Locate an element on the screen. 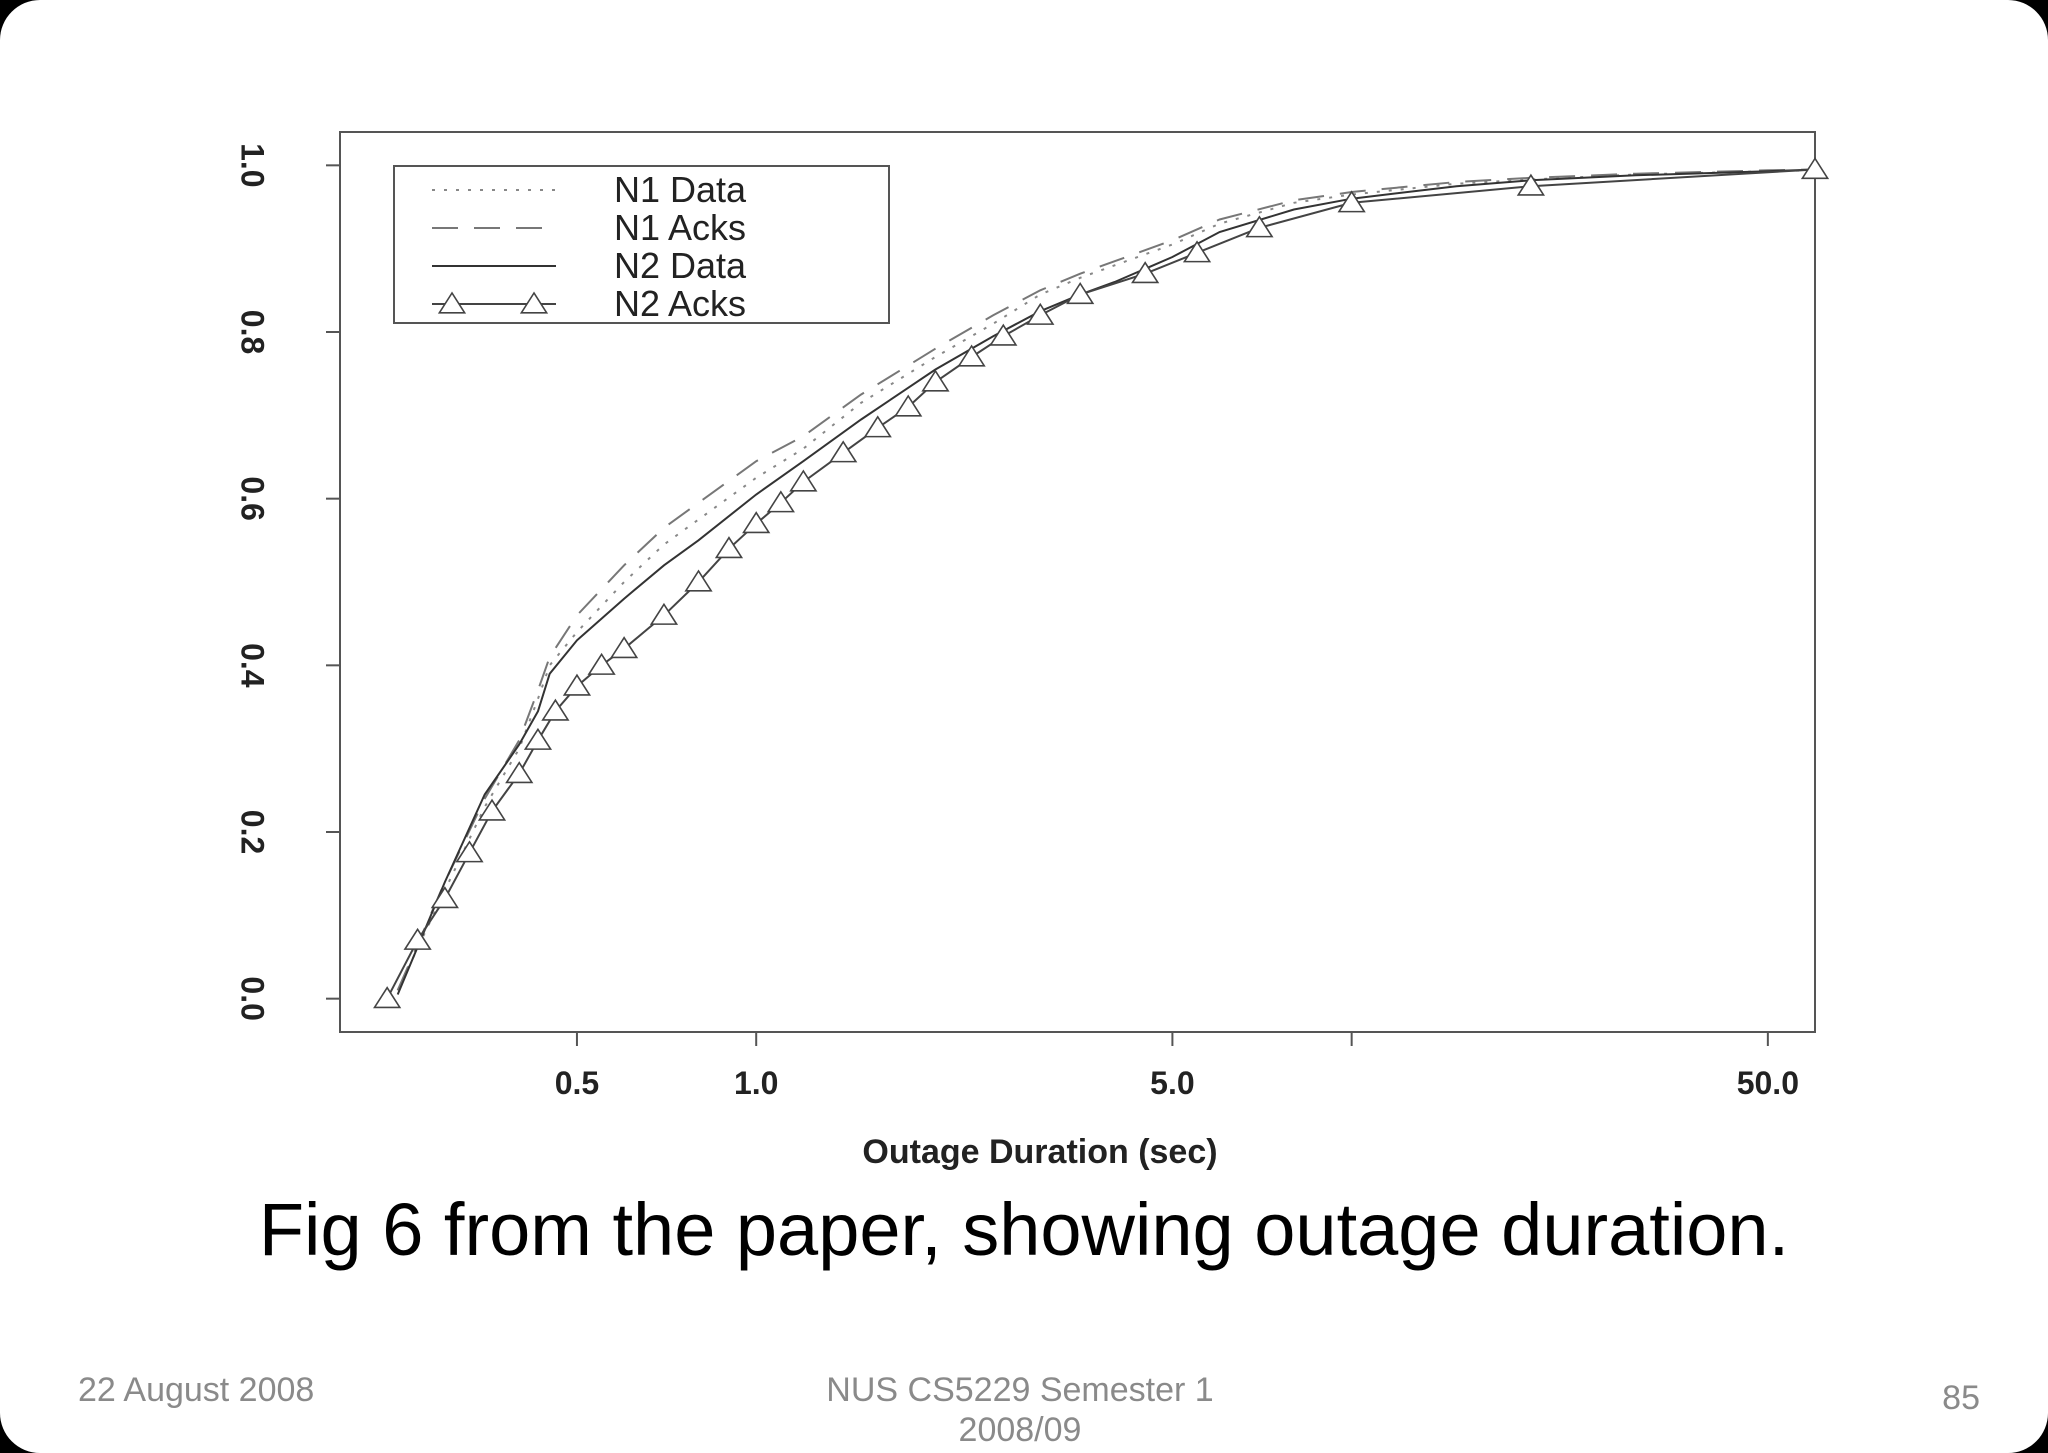  x-tick-label: 5.0 is located at coordinates (1172, 1083).